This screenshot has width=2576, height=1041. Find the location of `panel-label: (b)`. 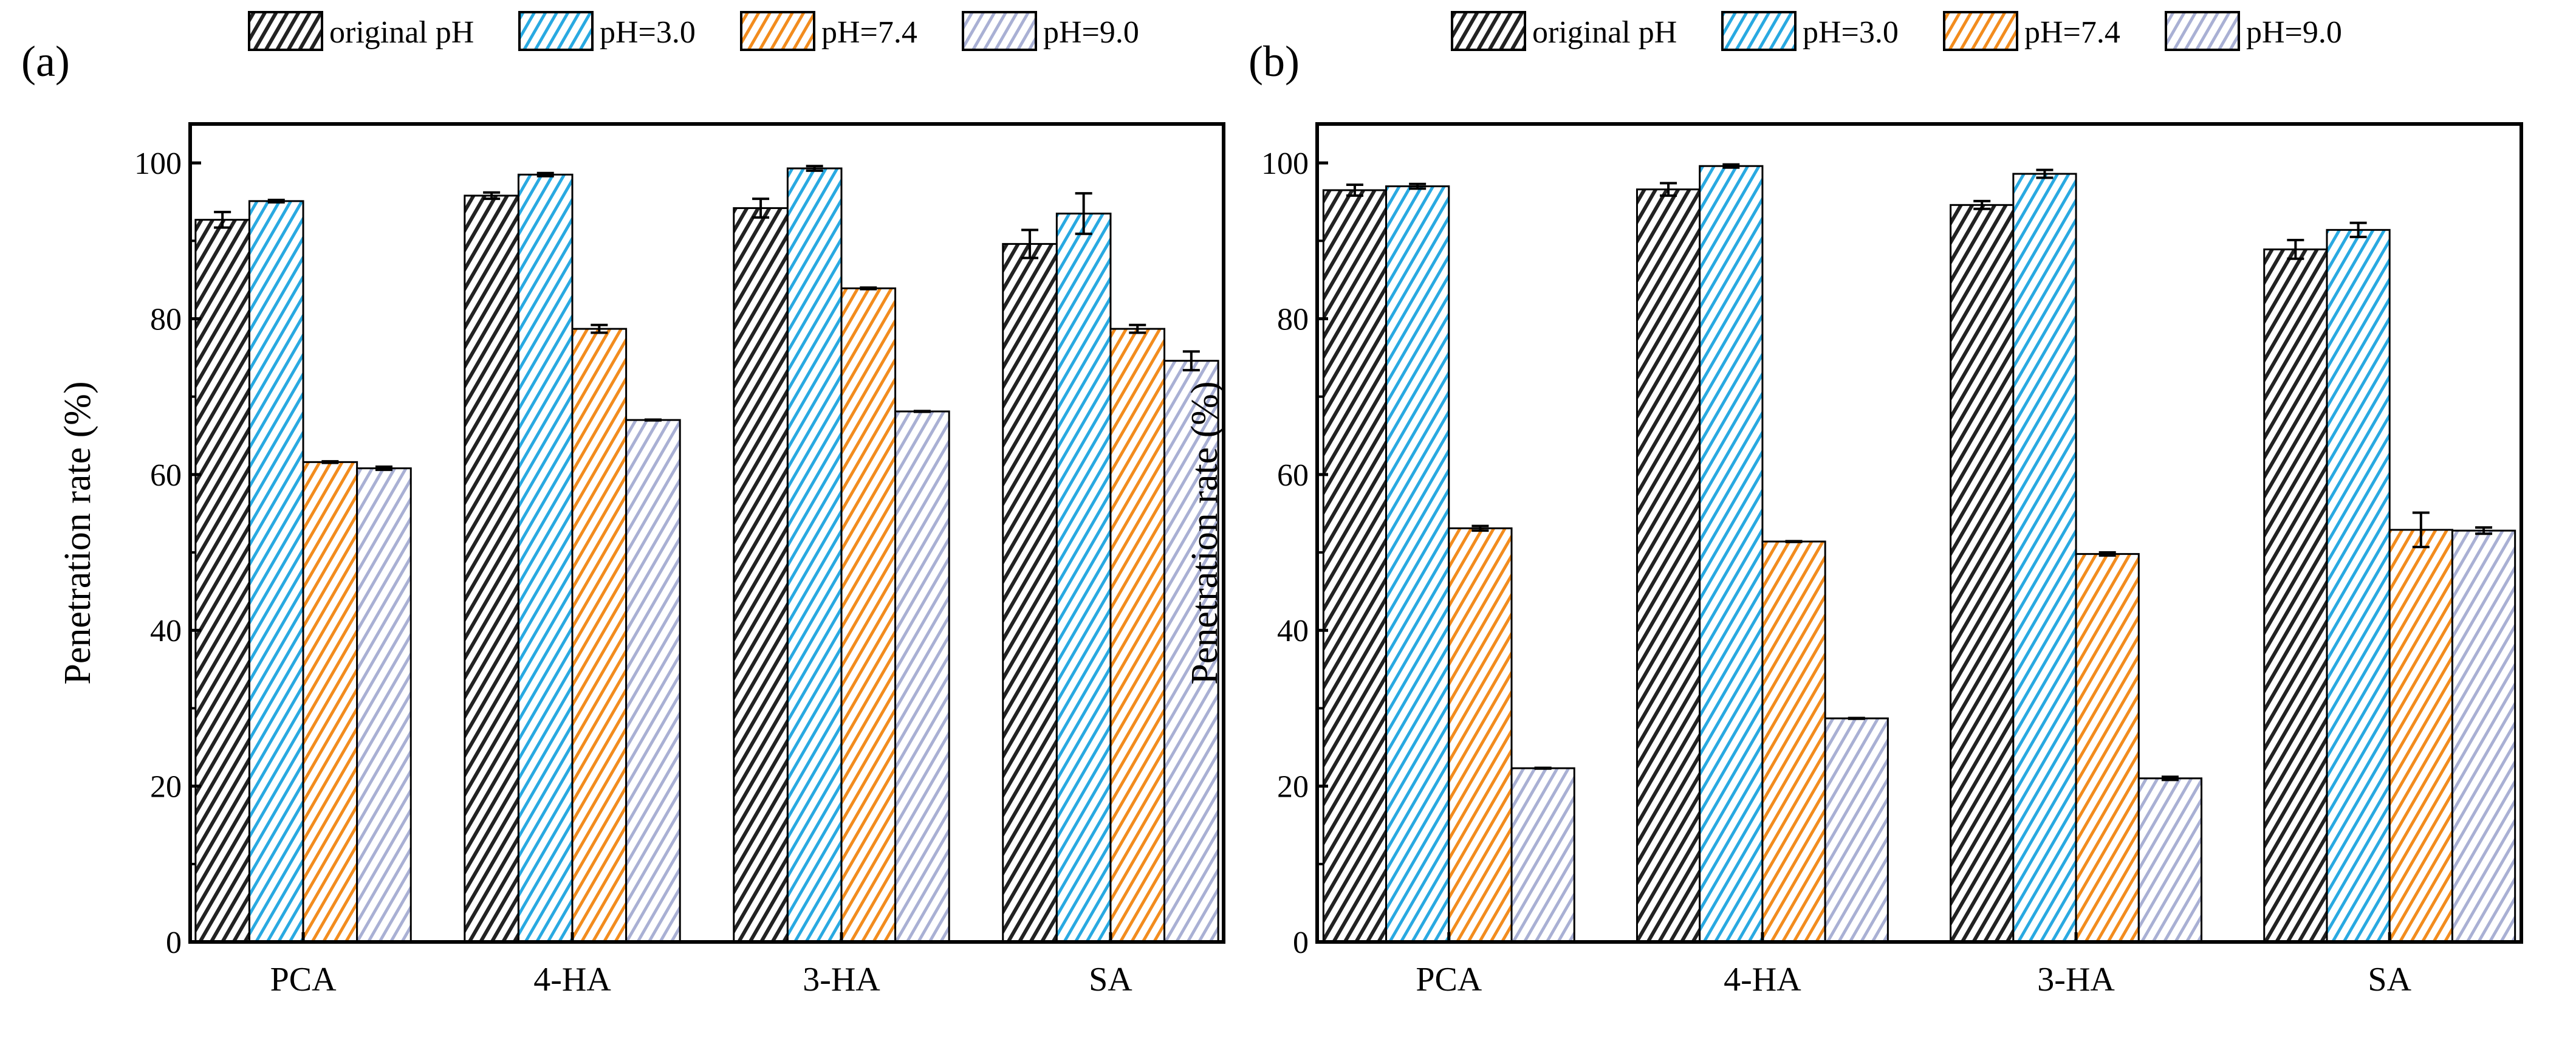

panel-label: (b) is located at coordinates (1274, 61).